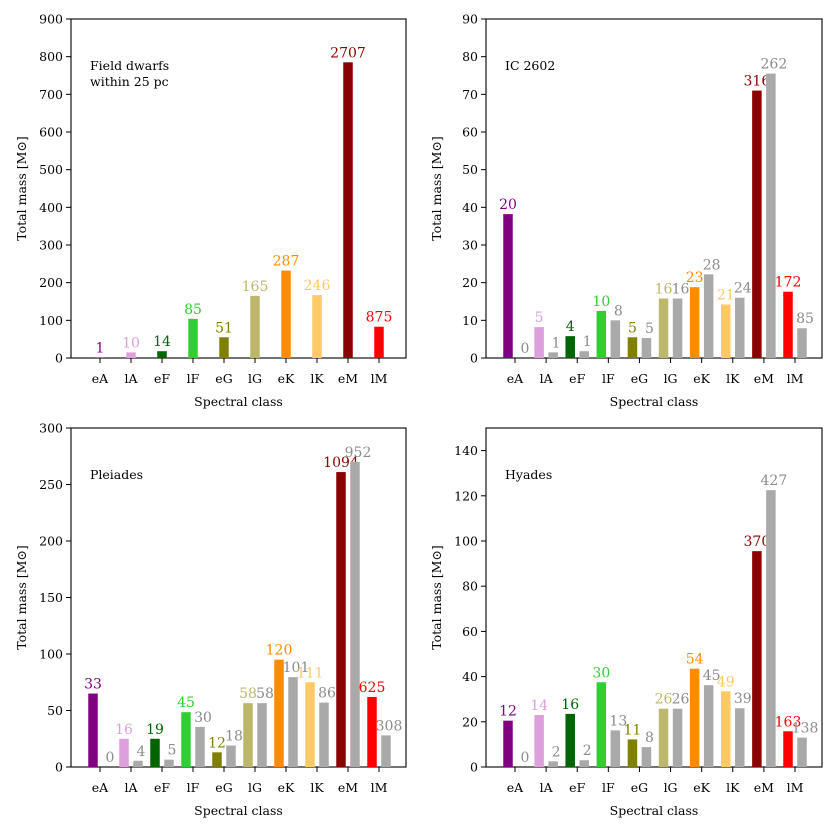 The width and height of the screenshot is (831, 835). Describe the element at coordinates (528, 474) in the screenshot. I see `panel-annotation: Hyades` at that location.